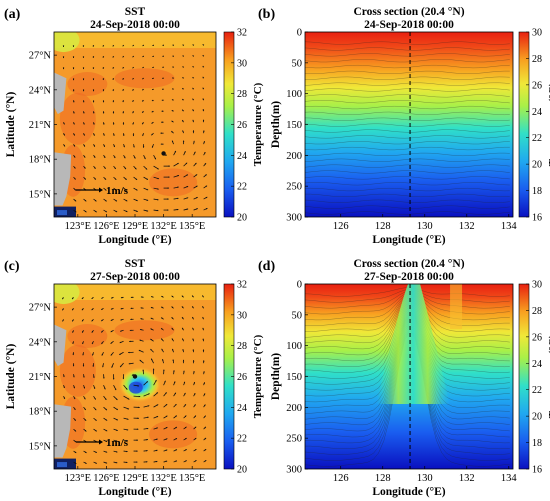  I want to click on x-tick-label: 130, so click(425, 226).